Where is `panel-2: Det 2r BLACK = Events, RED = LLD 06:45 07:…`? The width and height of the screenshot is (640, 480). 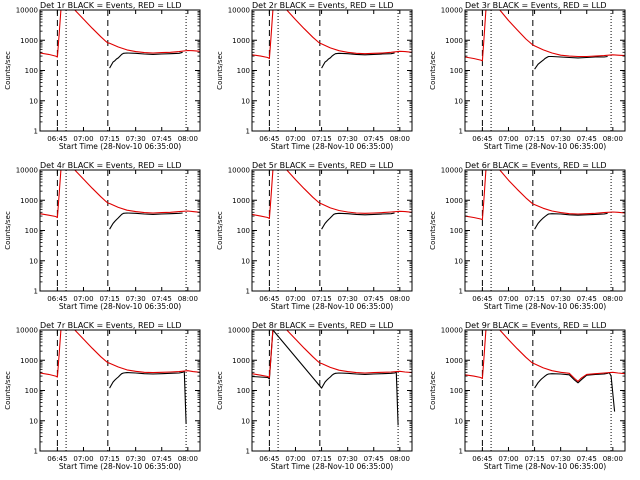 panel-2: Det 2r BLACK = Events, RED = LLD 06:45 07:… is located at coordinates (314, 76).